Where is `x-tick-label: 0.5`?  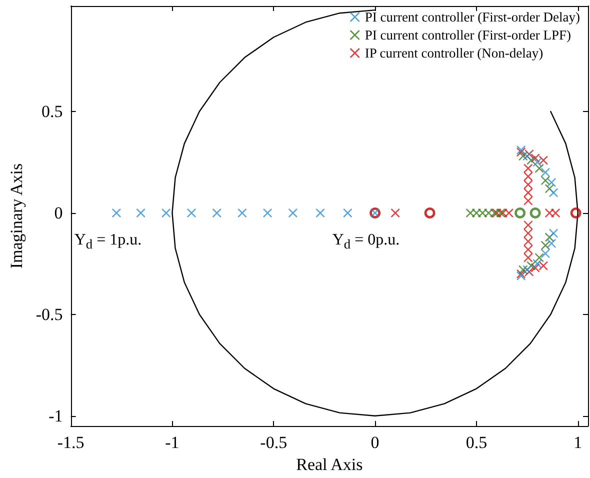
x-tick-label: 0.5 is located at coordinates (477, 442).